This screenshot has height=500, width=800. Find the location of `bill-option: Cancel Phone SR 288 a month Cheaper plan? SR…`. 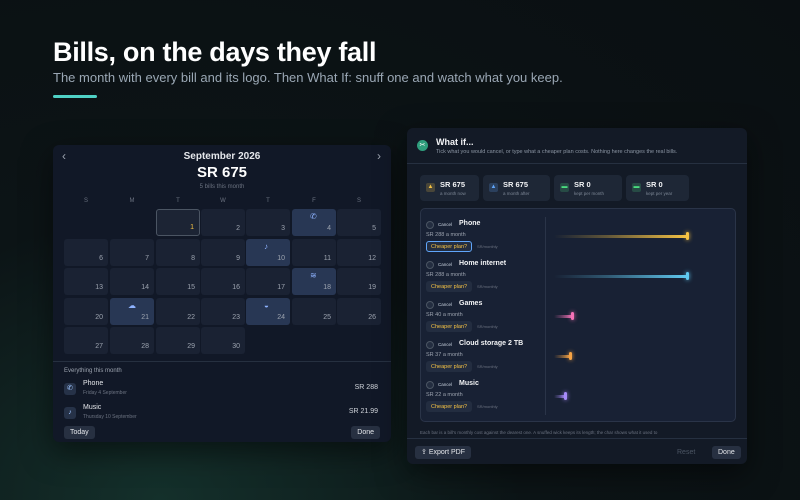

bill-option: Cancel Phone SR 288 a month Cheaper plan? SR… is located at coordinates (486, 237).